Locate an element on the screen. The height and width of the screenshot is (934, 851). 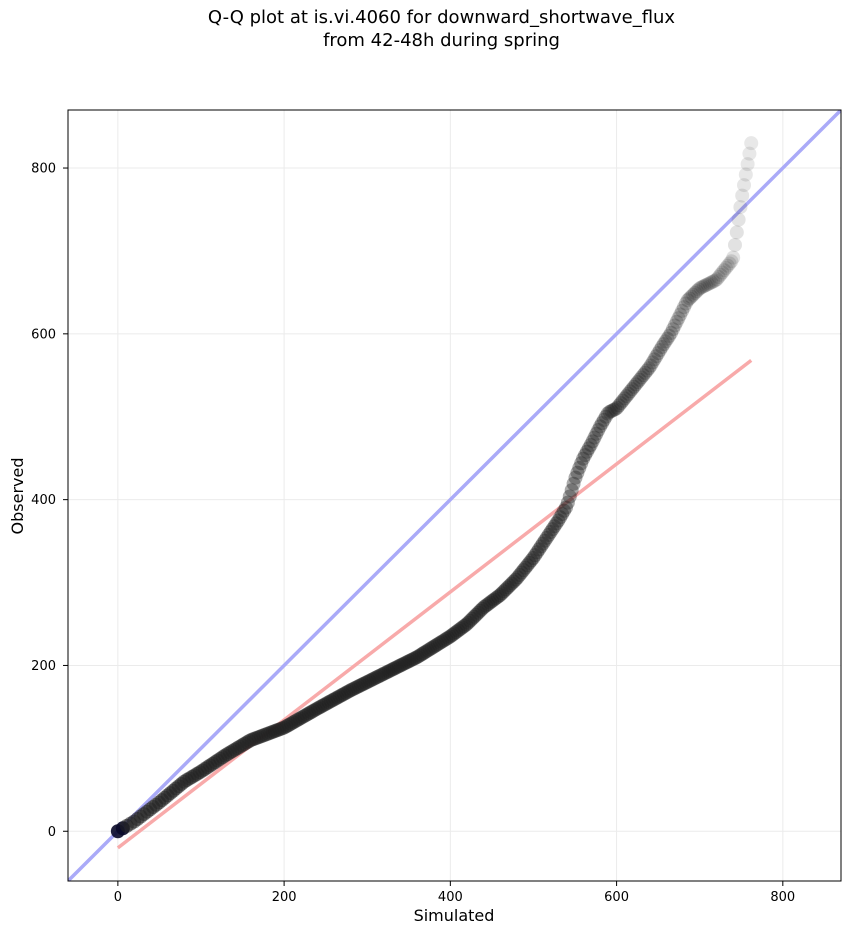
y-tick-label: 600 is located at coordinates (43, 334).